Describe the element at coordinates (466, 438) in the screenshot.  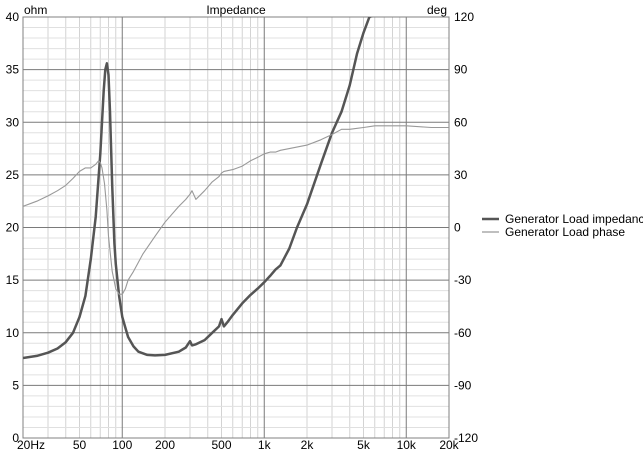
I see `y2-tick-label: -120` at that location.